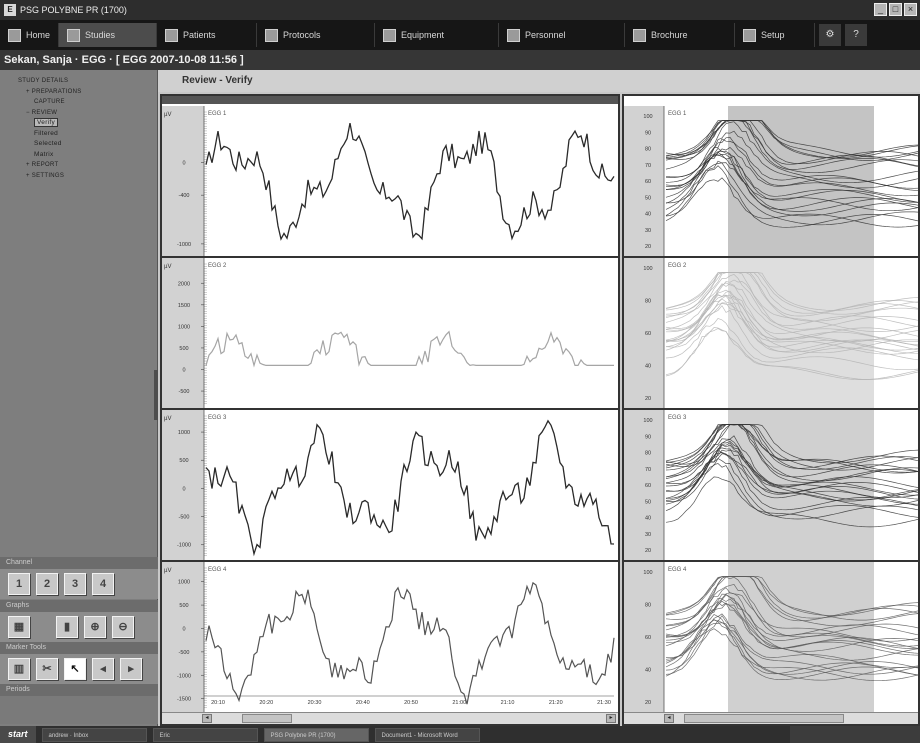 The width and height of the screenshot is (920, 743). I want to click on menu-patients: Patients, so click(207, 35).